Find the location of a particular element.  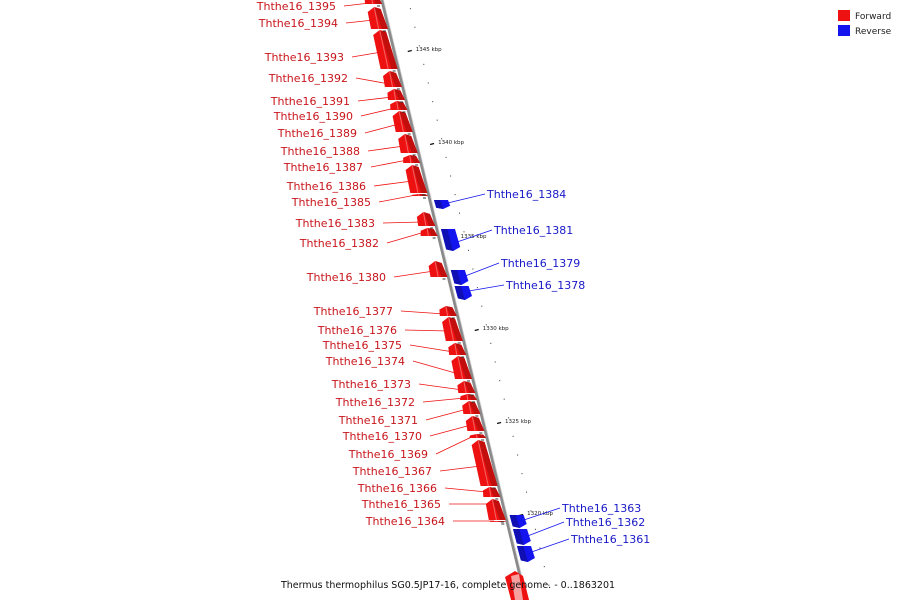

gene-label: Ththe16_1388 is located at coordinates (320, 151).